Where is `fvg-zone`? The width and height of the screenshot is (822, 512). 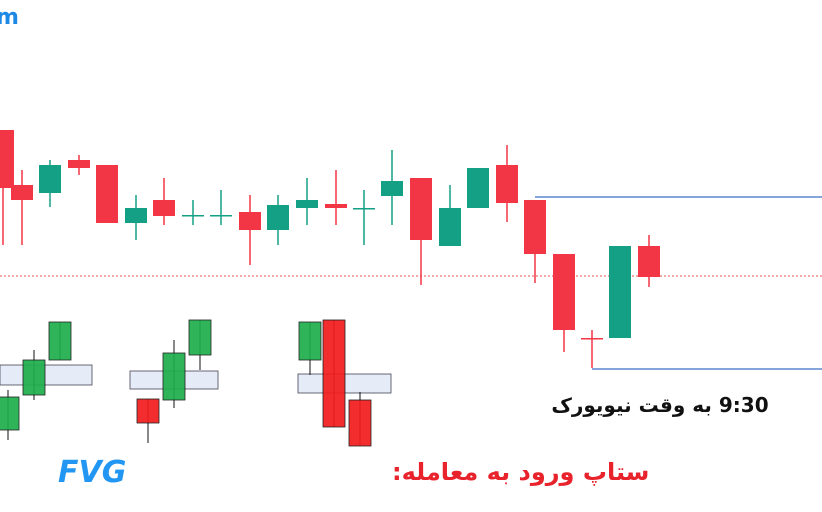 fvg-zone is located at coordinates (46, 375).